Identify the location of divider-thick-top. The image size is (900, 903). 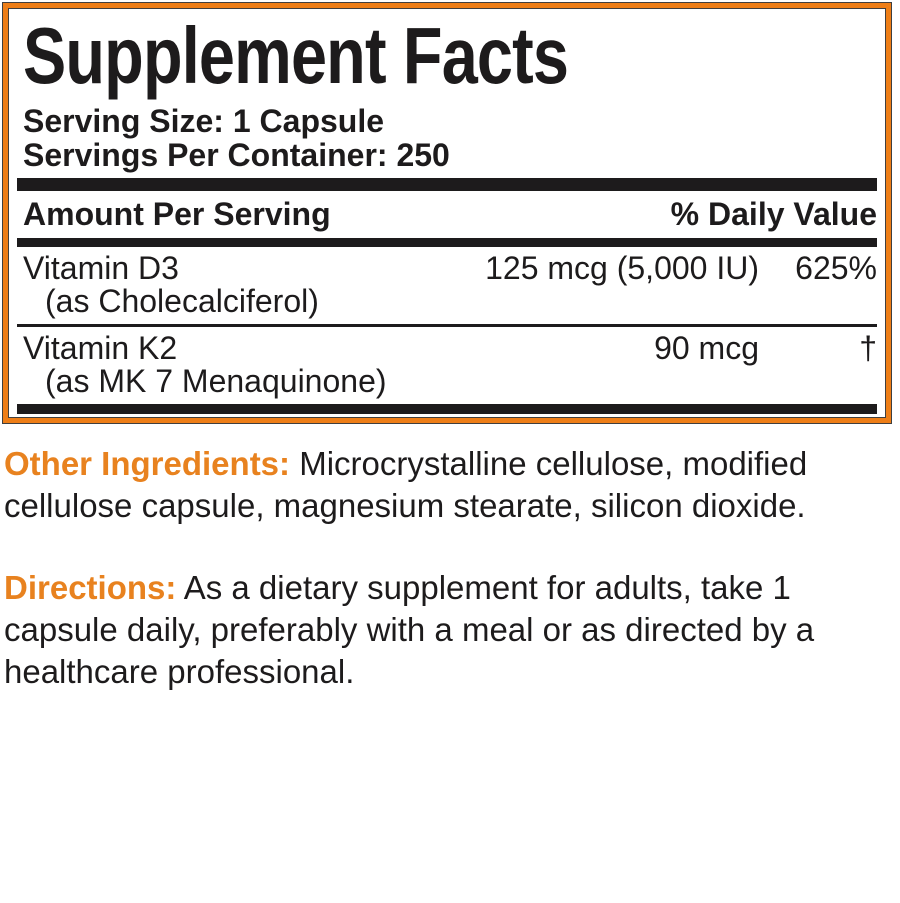
(447, 184).